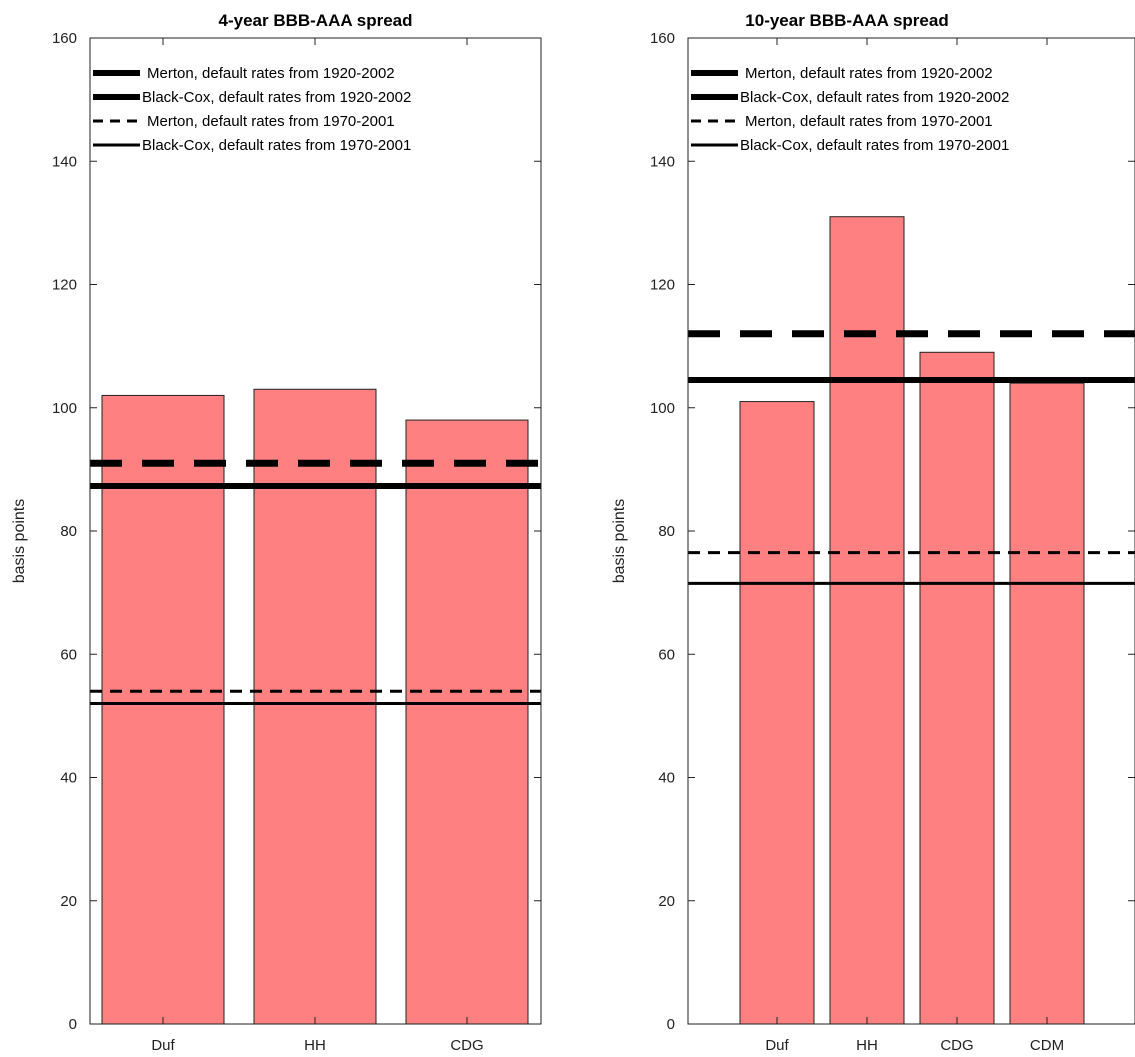 The image size is (1135, 1057). What do you see at coordinates (1047, 703) in the screenshot?
I see `bar-cdm` at bounding box center [1047, 703].